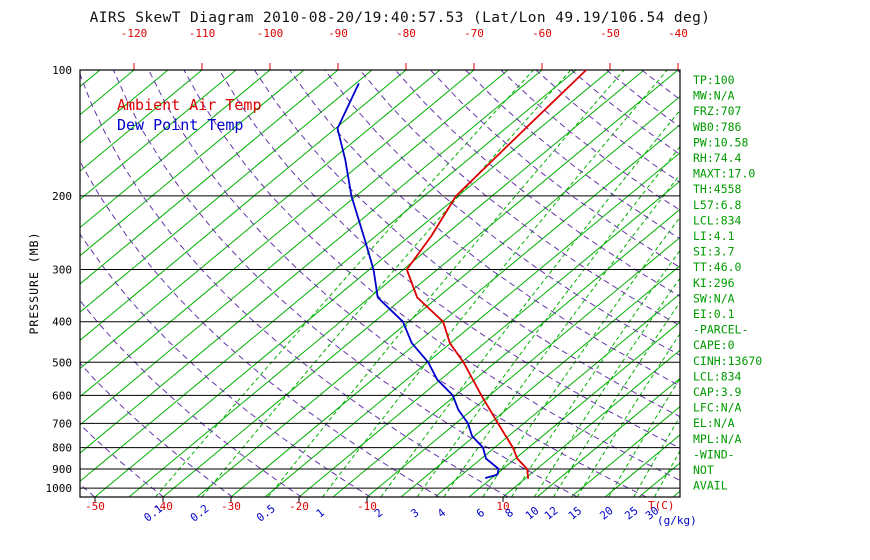 This screenshot has width=870, height=560. I want to click on pressure-tick-label: 600, so click(62, 395).